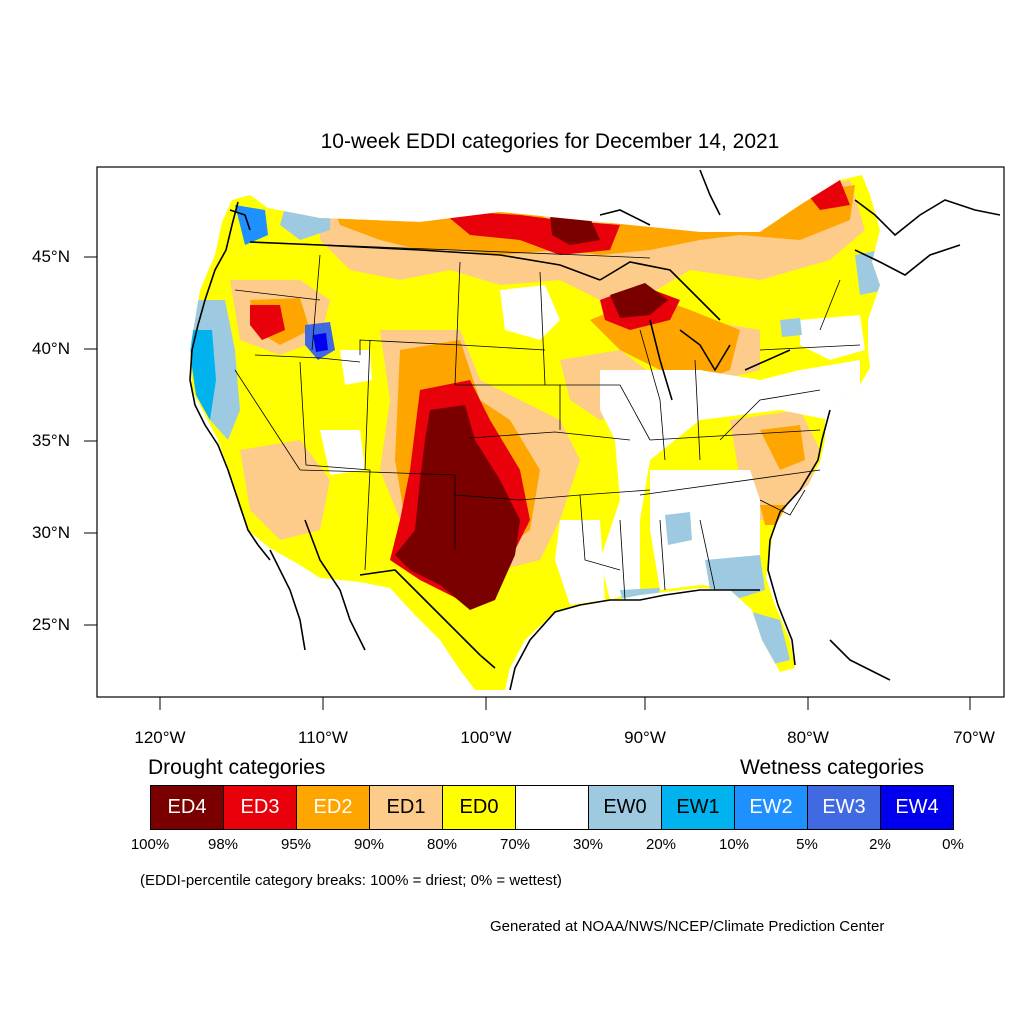  Describe the element at coordinates (406, 807) in the screenshot. I see `legend-box-ed1: ED1` at that location.